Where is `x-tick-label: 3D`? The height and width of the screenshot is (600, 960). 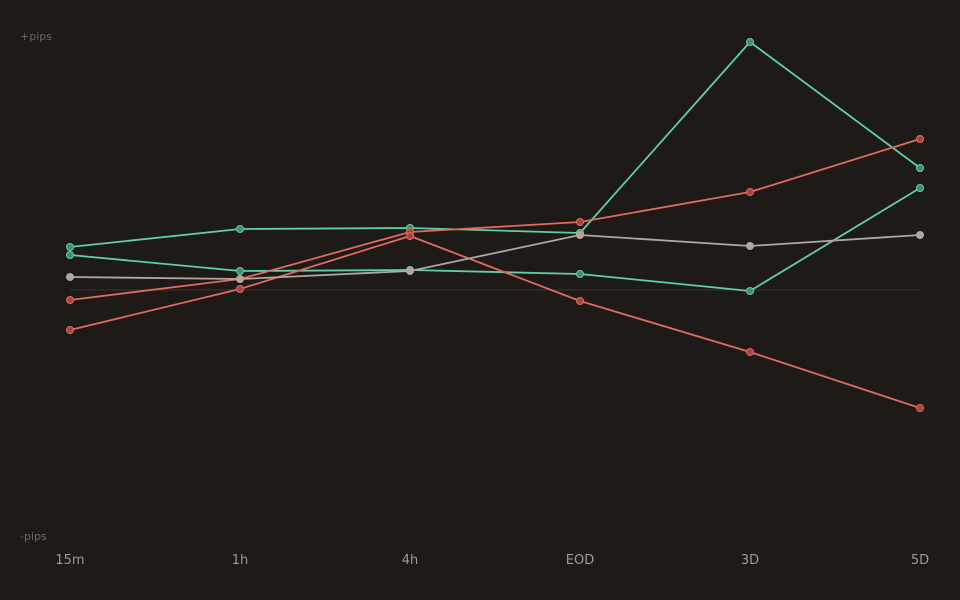 x-tick-label: 3D is located at coordinates (750, 560).